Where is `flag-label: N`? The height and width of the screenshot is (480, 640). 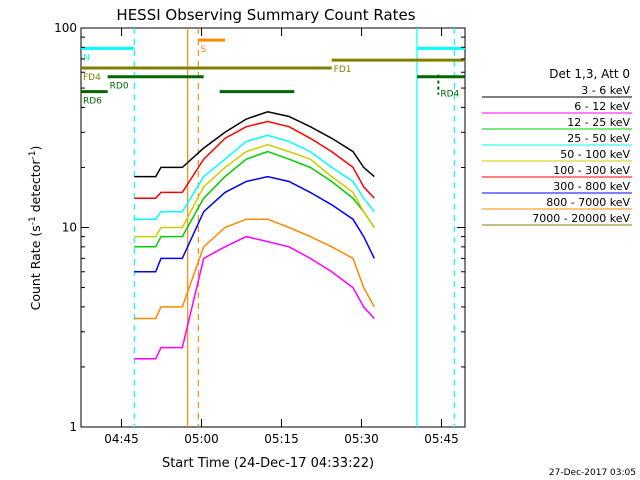 flag-label: N is located at coordinates (86, 58).